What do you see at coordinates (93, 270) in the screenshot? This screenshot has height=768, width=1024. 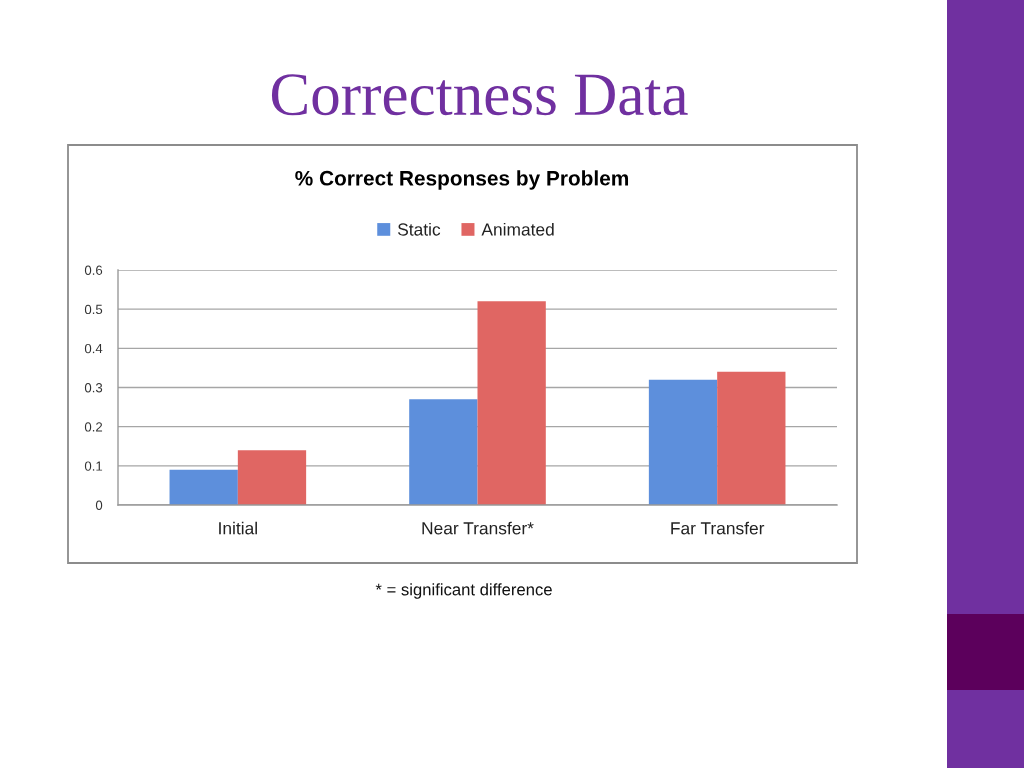 I see `y-tick-label: 0.6` at bounding box center [93, 270].